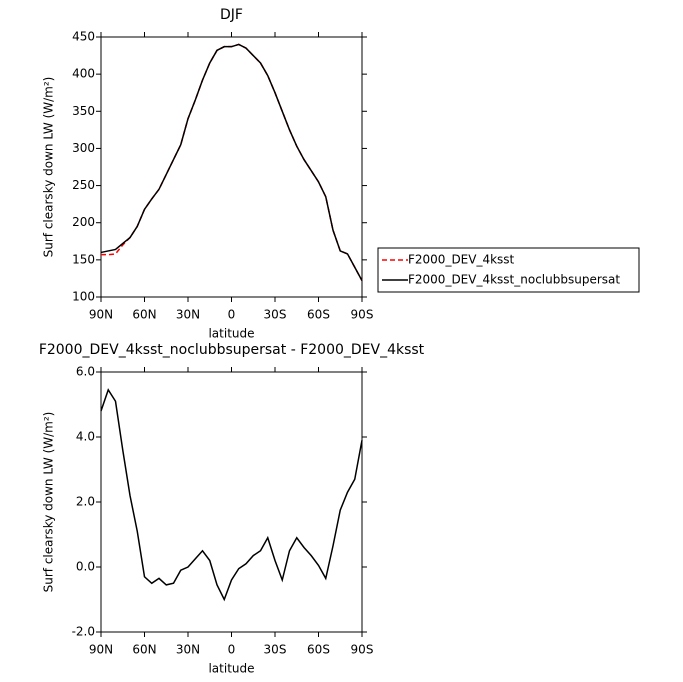  What do you see at coordinates (83, 297) in the screenshot?
I see `y-tick-label: 100` at bounding box center [83, 297].